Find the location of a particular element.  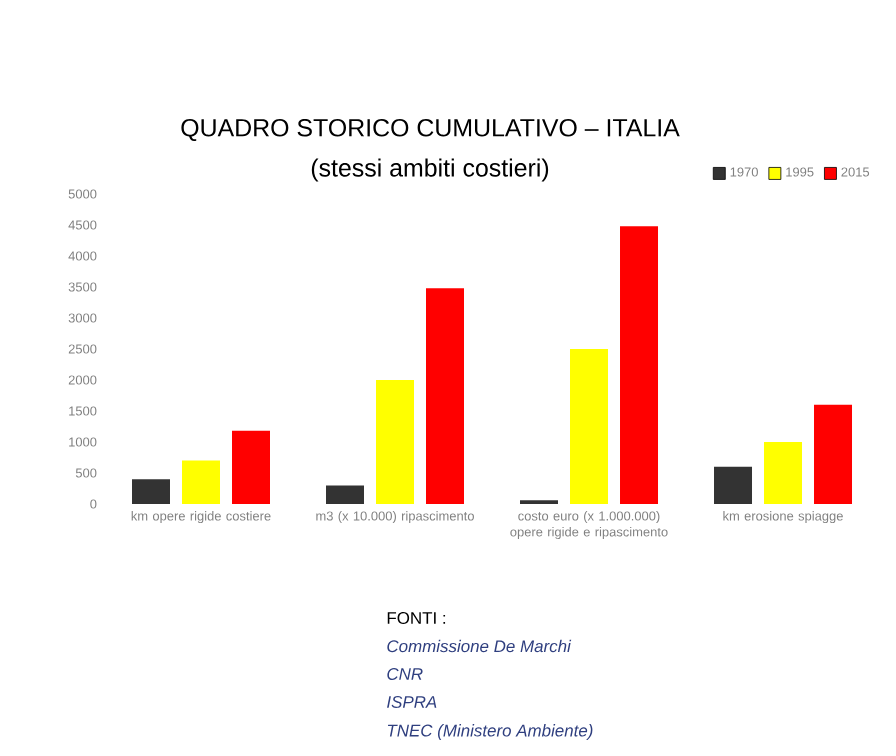

text: CNR is located at coordinates (405, 674).